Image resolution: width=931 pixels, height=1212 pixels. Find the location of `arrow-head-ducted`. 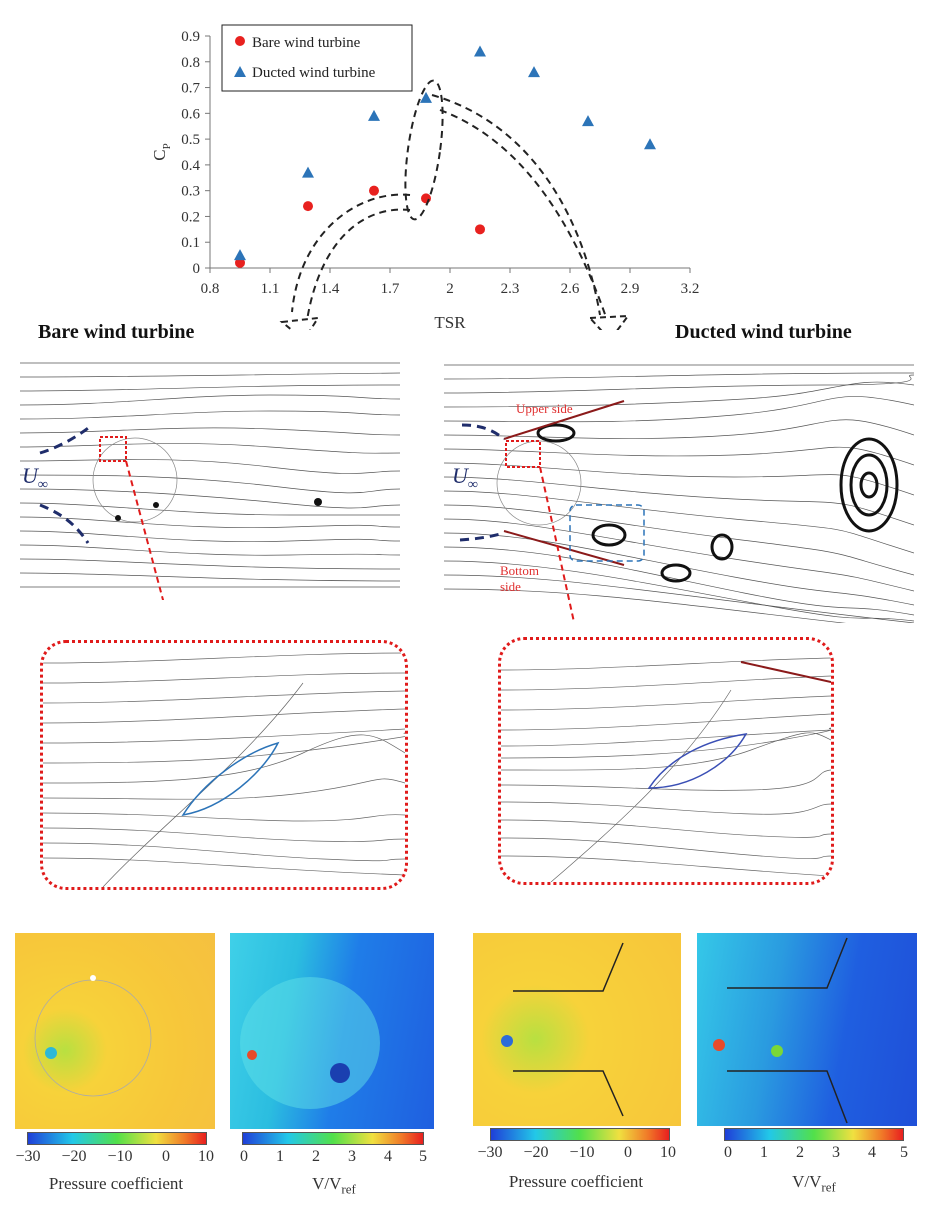

arrow-head-ducted is located at coordinates (609, 322).